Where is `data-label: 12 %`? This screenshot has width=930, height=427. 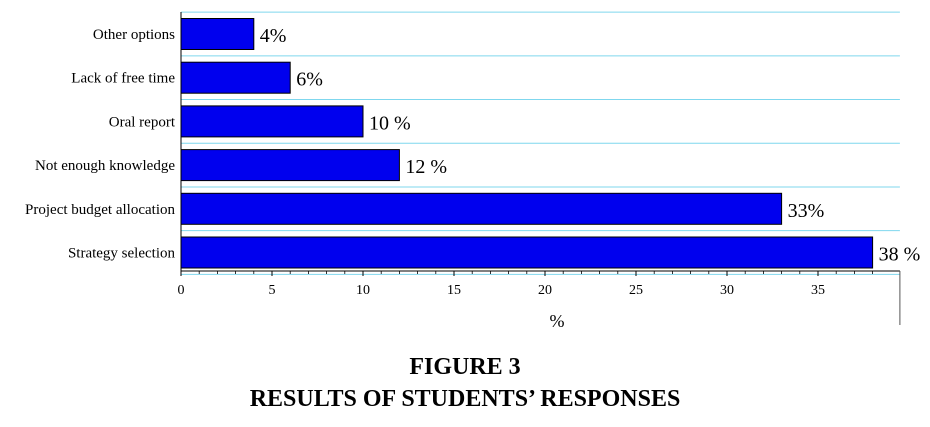 data-label: 12 % is located at coordinates (426, 167).